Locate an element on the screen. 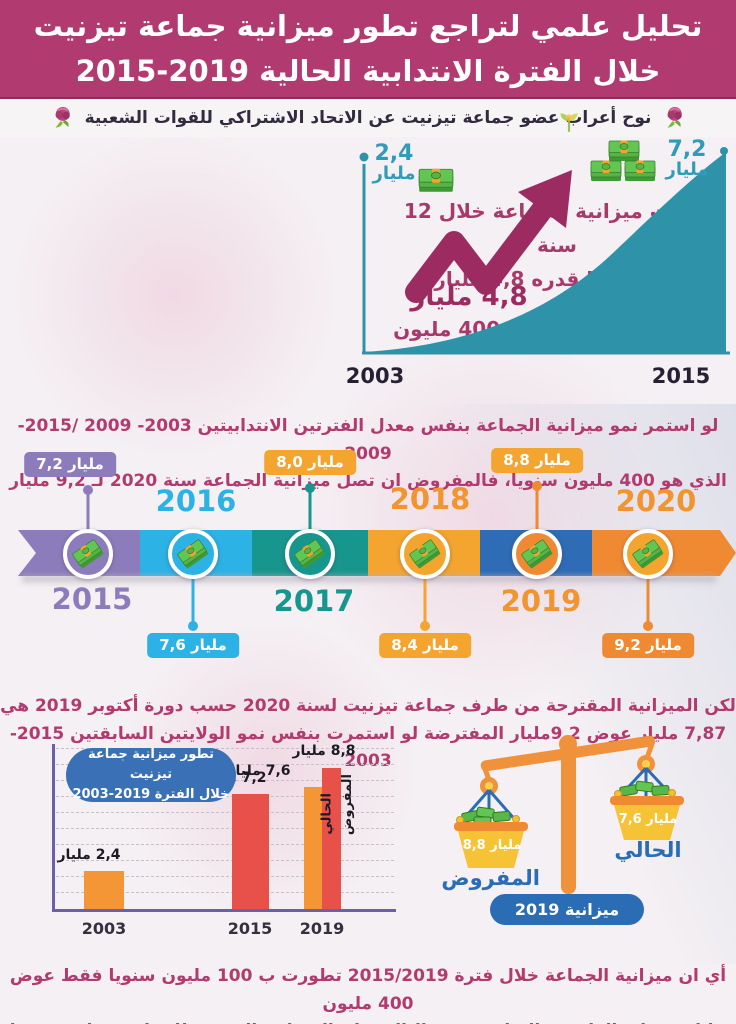 This screenshot has height=1024, width=736. bar-x-2019: 2019 is located at coordinates (322, 928).